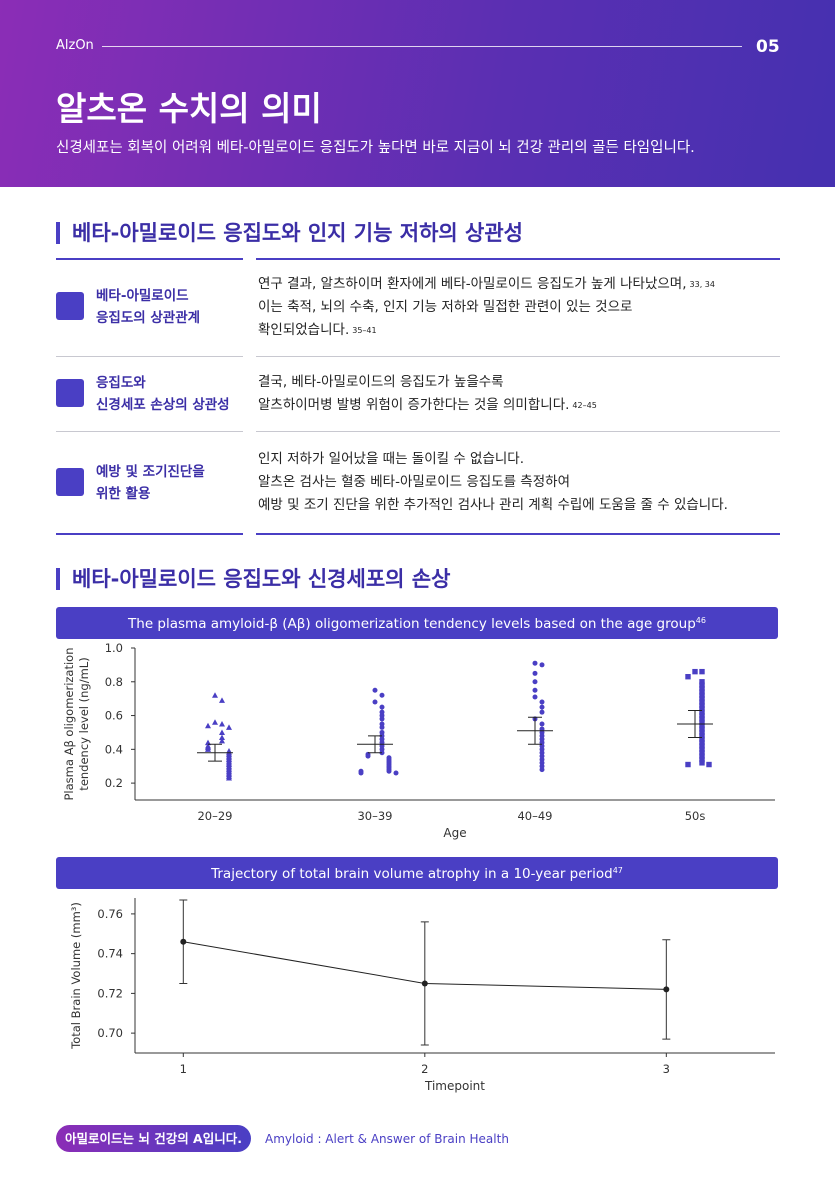  What do you see at coordinates (75, 45) in the screenshot?
I see `brand: AlzOn` at bounding box center [75, 45].